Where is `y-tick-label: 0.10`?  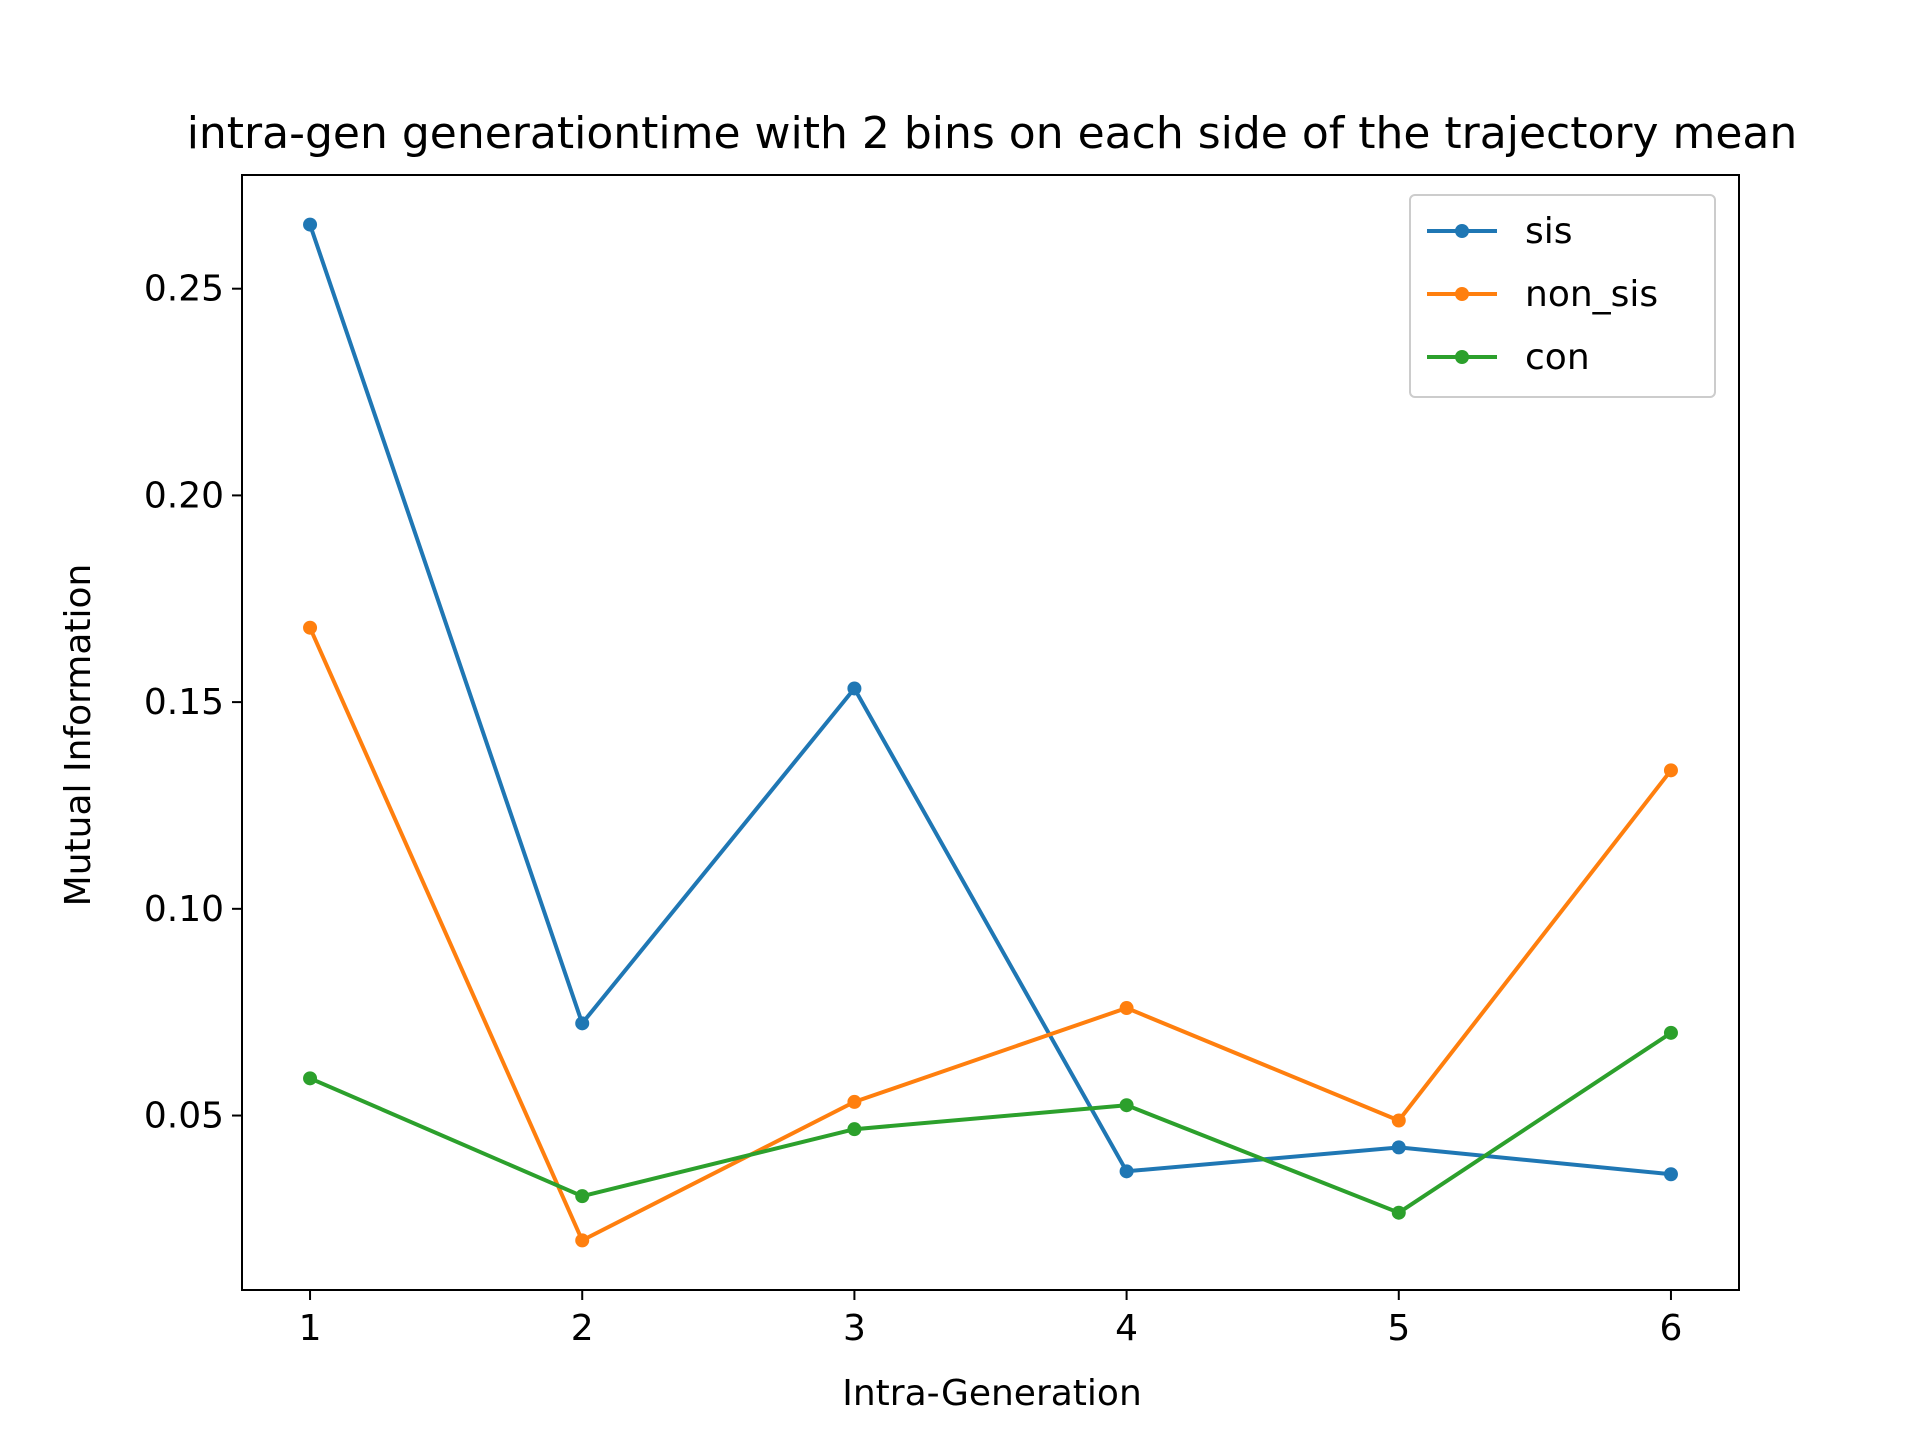
y-tick-label: 0.10 is located at coordinates (184, 909).